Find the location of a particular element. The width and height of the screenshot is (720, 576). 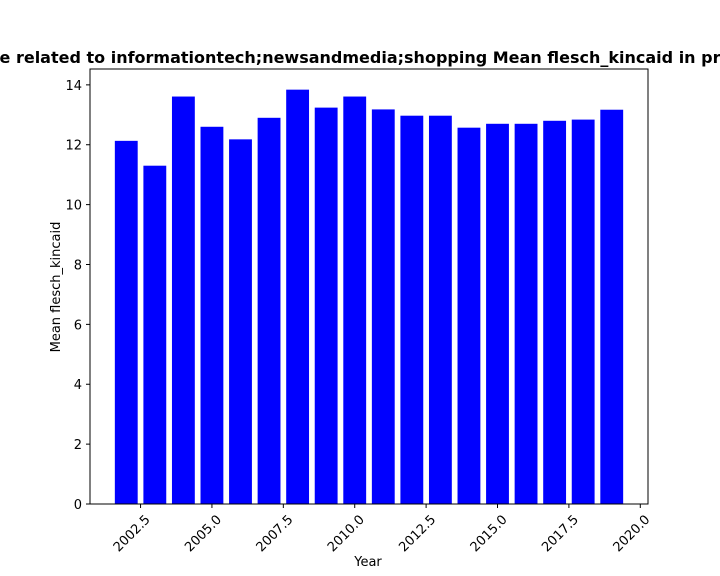

bar-2004 is located at coordinates (183, 300).